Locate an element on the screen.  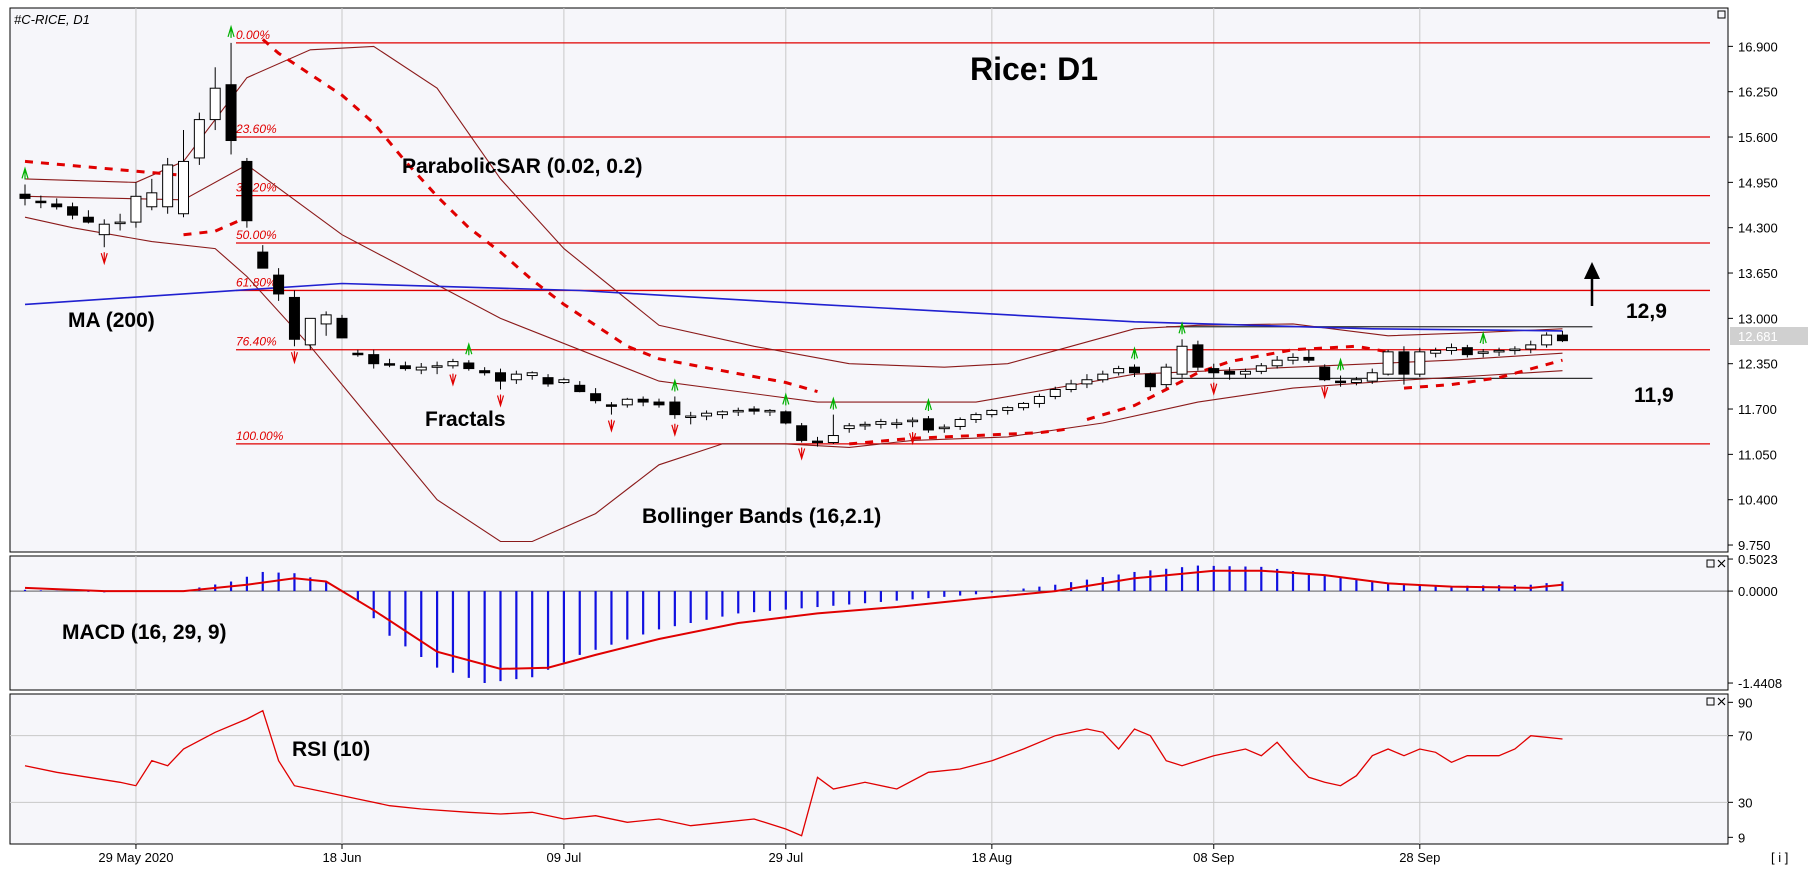
y-tick-label: 15.600 is located at coordinates (1758, 137).